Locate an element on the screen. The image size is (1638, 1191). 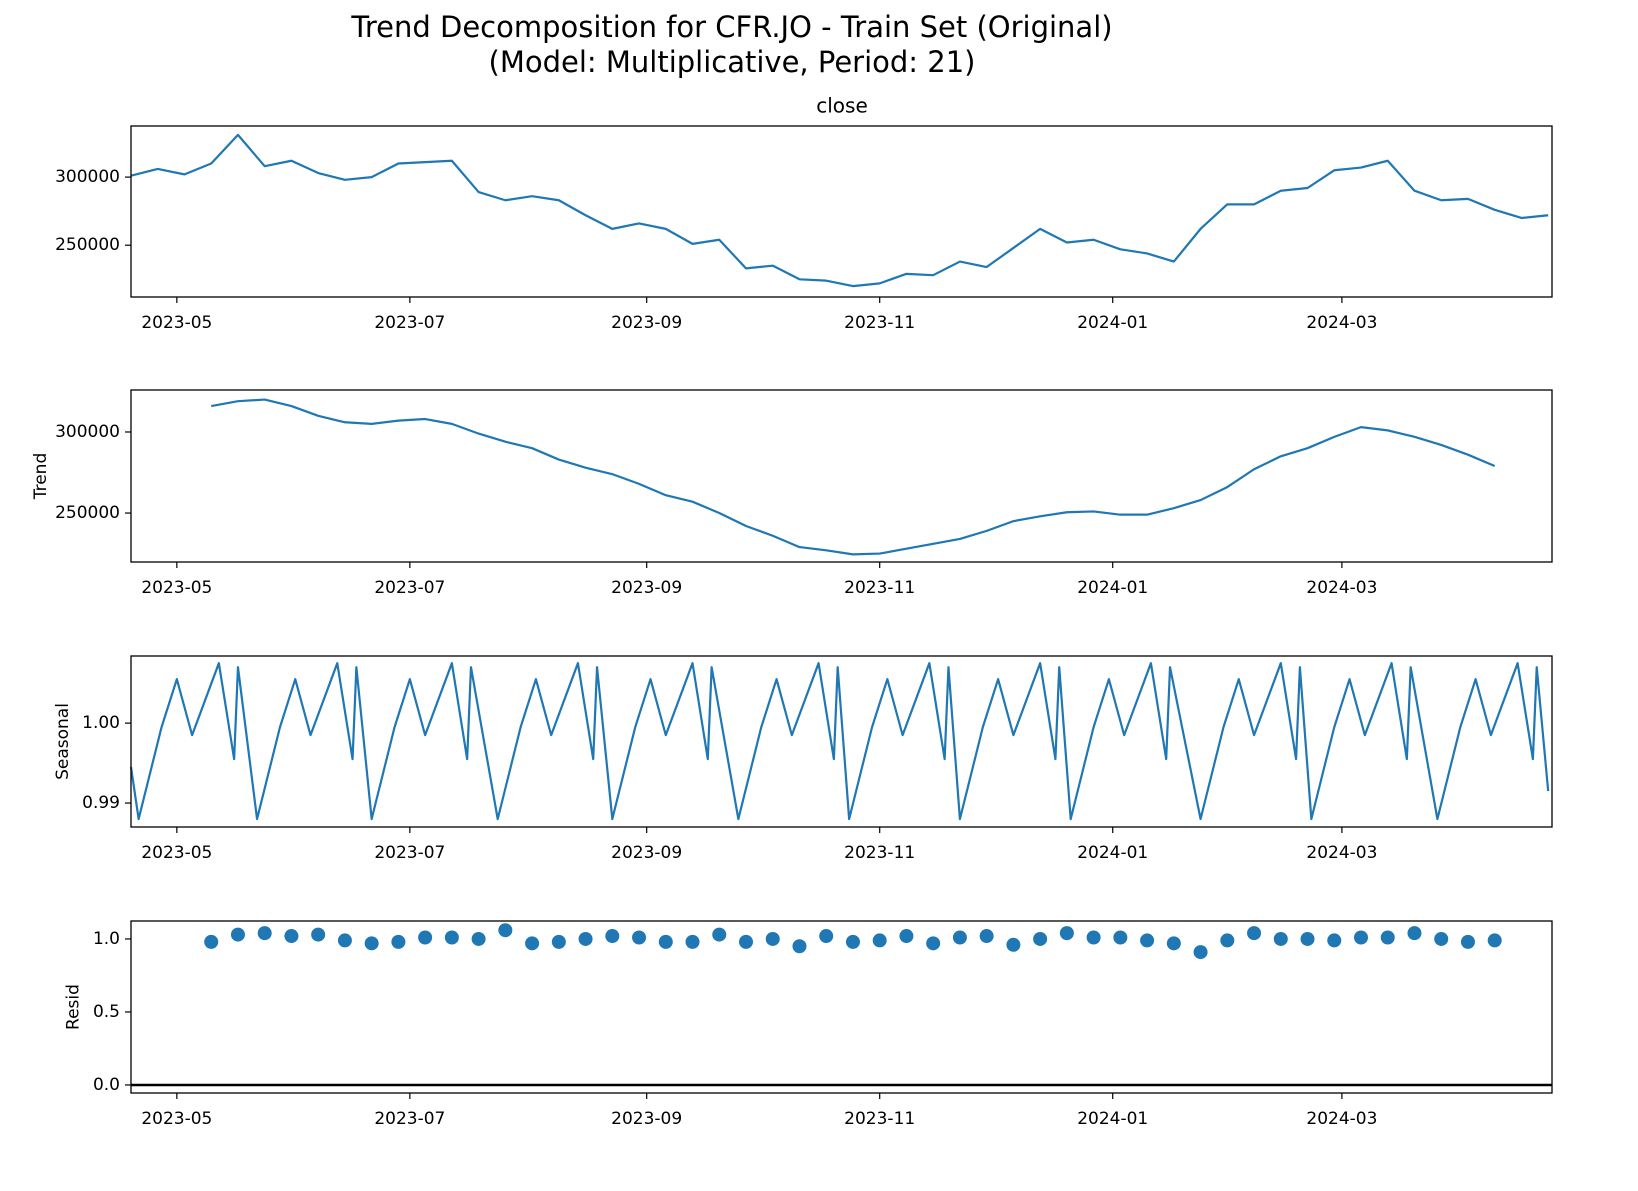
panel-title: close is located at coordinates (842, 106).